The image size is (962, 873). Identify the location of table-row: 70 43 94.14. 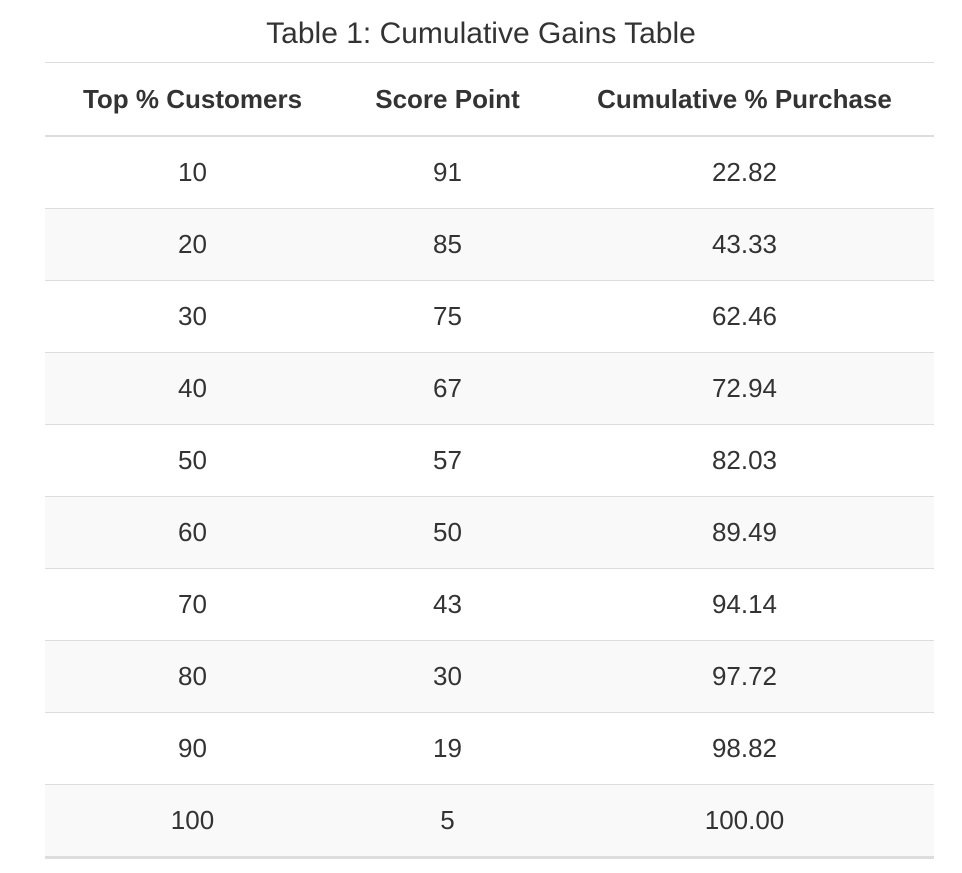
(489, 604).